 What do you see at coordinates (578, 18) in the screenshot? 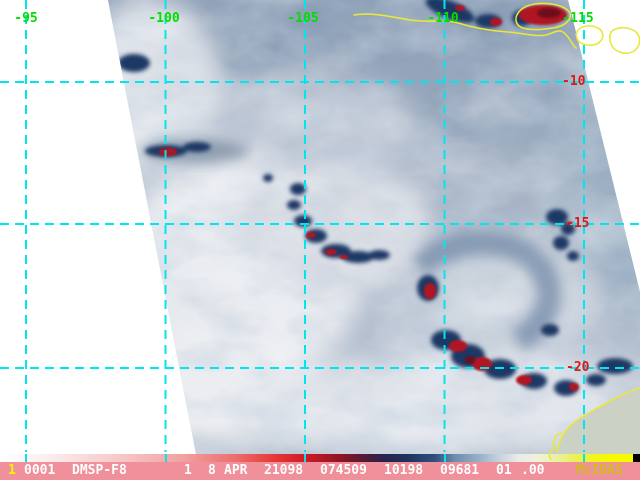
I see `longitude-label: -115` at bounding box center [578, 18].